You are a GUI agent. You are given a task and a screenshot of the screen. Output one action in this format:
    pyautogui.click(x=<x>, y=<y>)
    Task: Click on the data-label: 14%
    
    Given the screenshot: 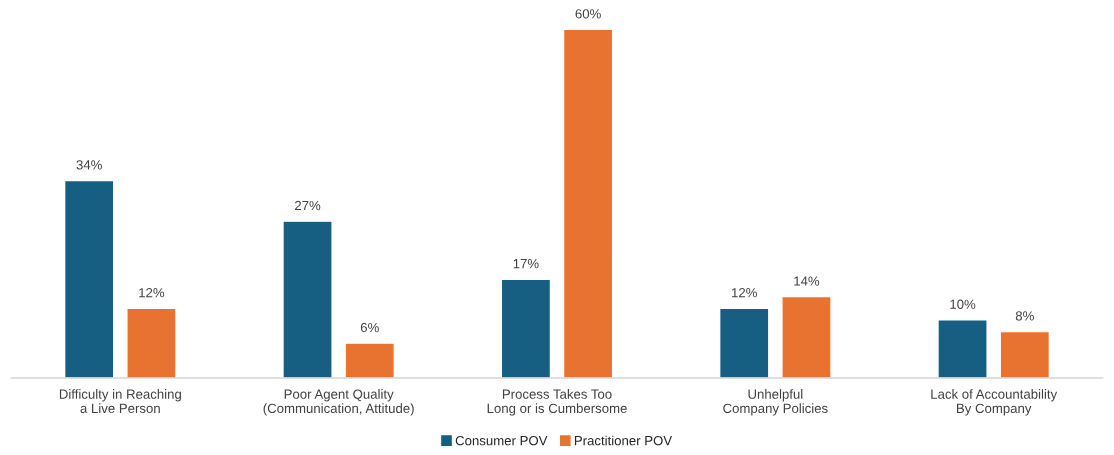 What is the action you would take?
    pyautogui.click(x=807, y=281)
    